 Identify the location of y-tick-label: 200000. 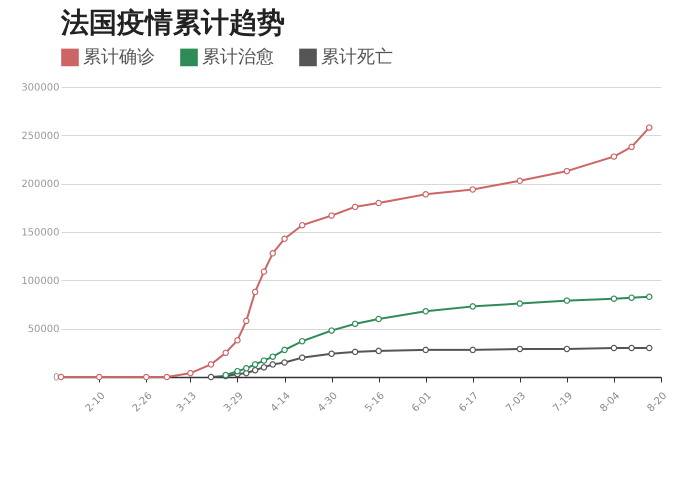
(40, 184).